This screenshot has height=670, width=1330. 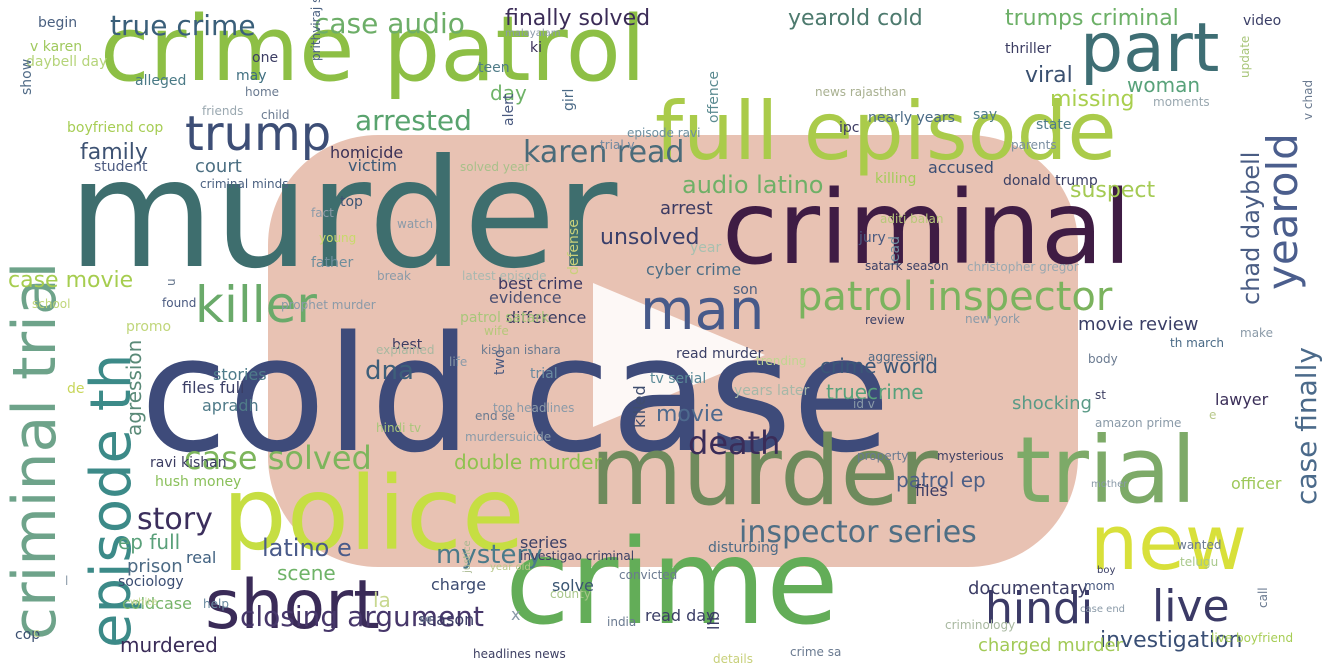 What do you see at coordinates (883, 456) in the screenshot?
I see `cloud-word: property` at bounding box center [883, 456].